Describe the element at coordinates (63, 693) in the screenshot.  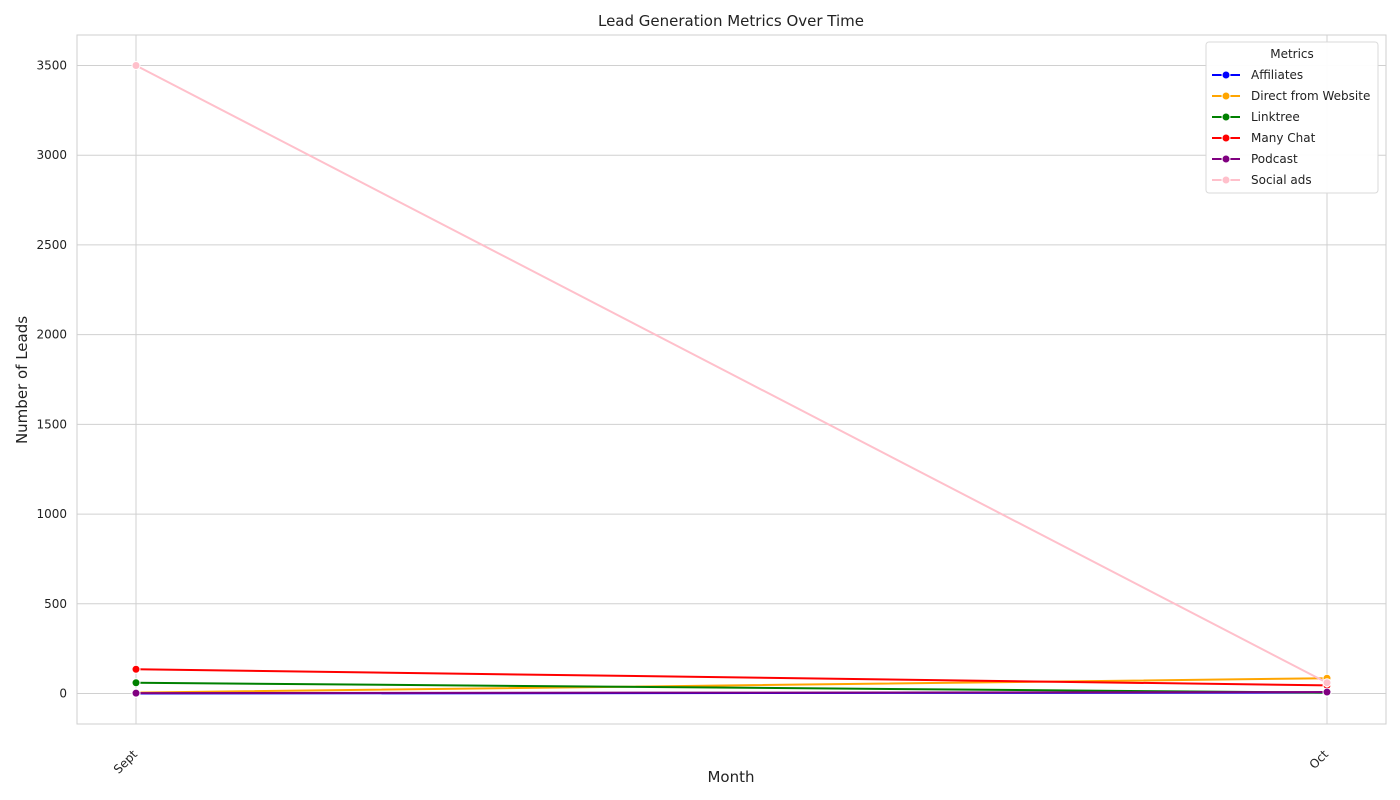
I see `y-tick-label: 0` at that location.